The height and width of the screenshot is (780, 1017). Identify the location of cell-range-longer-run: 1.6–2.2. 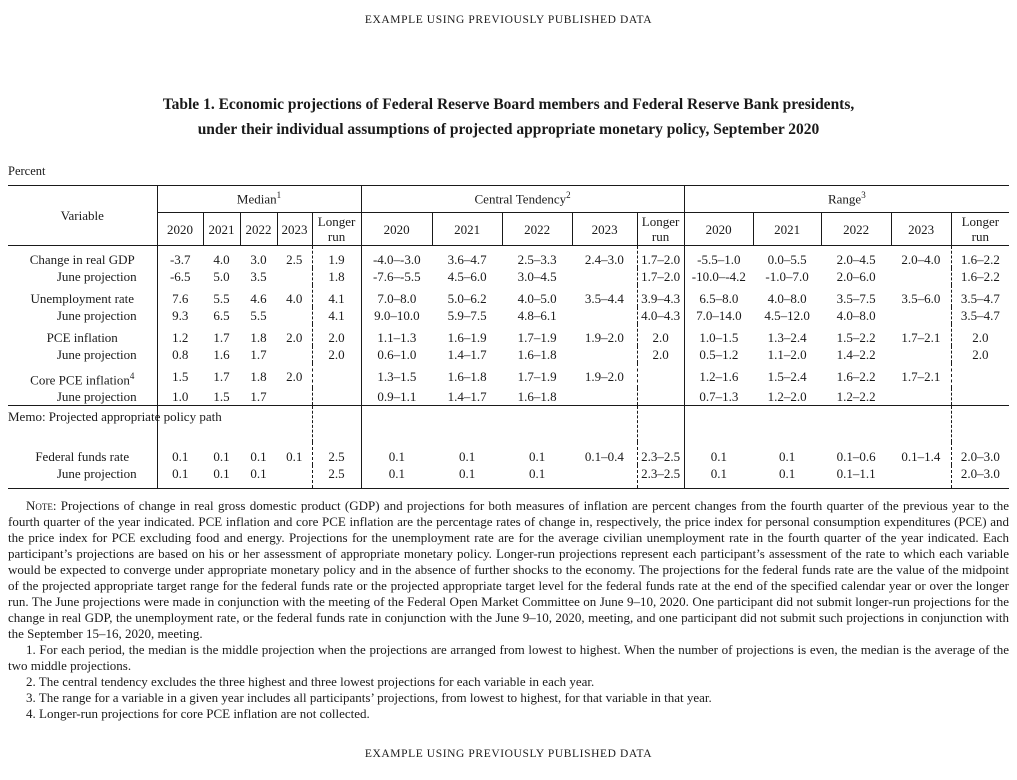
(980, 276).